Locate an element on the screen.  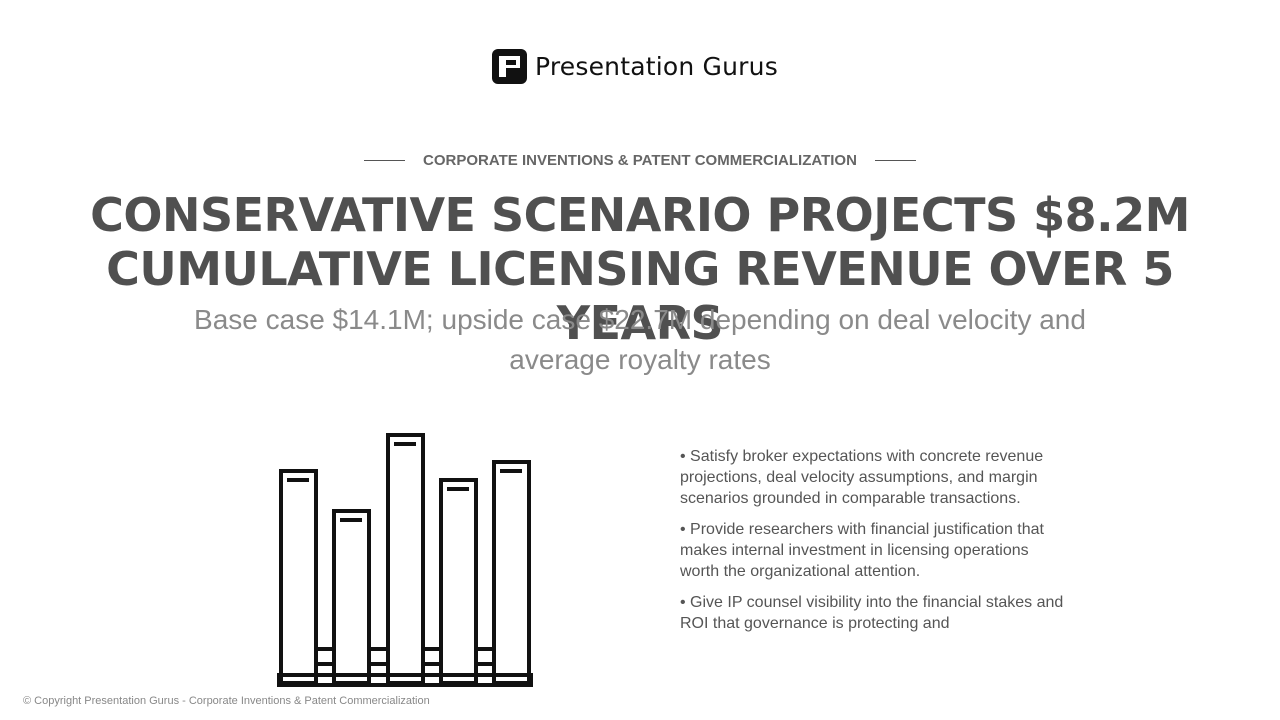
presentation-gurus-logo-icon is located at coordinates (509, 66).